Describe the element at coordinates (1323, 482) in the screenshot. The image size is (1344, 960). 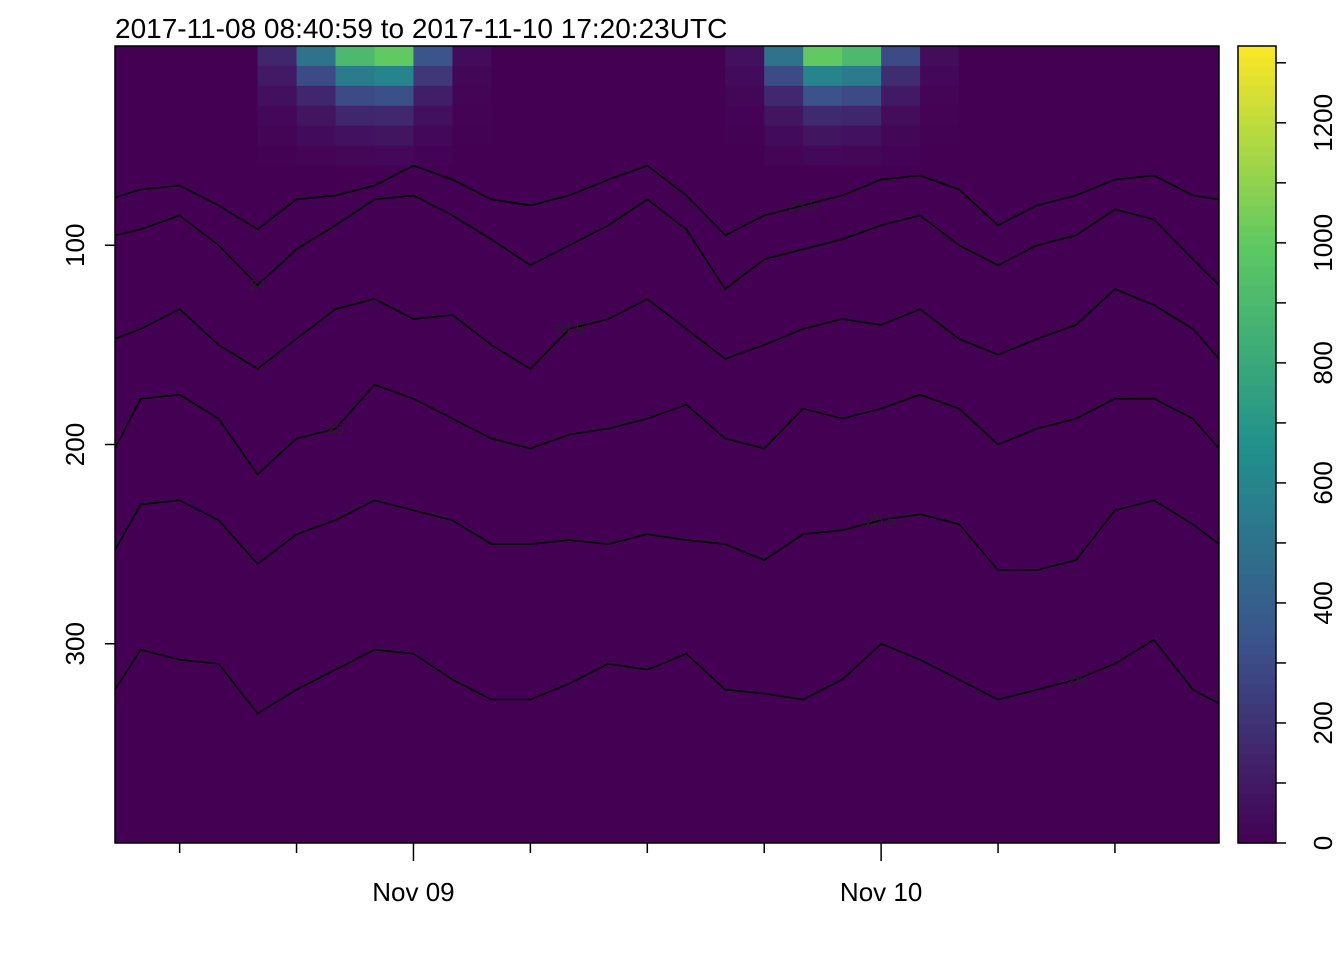
I see `colorbar-tick-label: 600` at that location.